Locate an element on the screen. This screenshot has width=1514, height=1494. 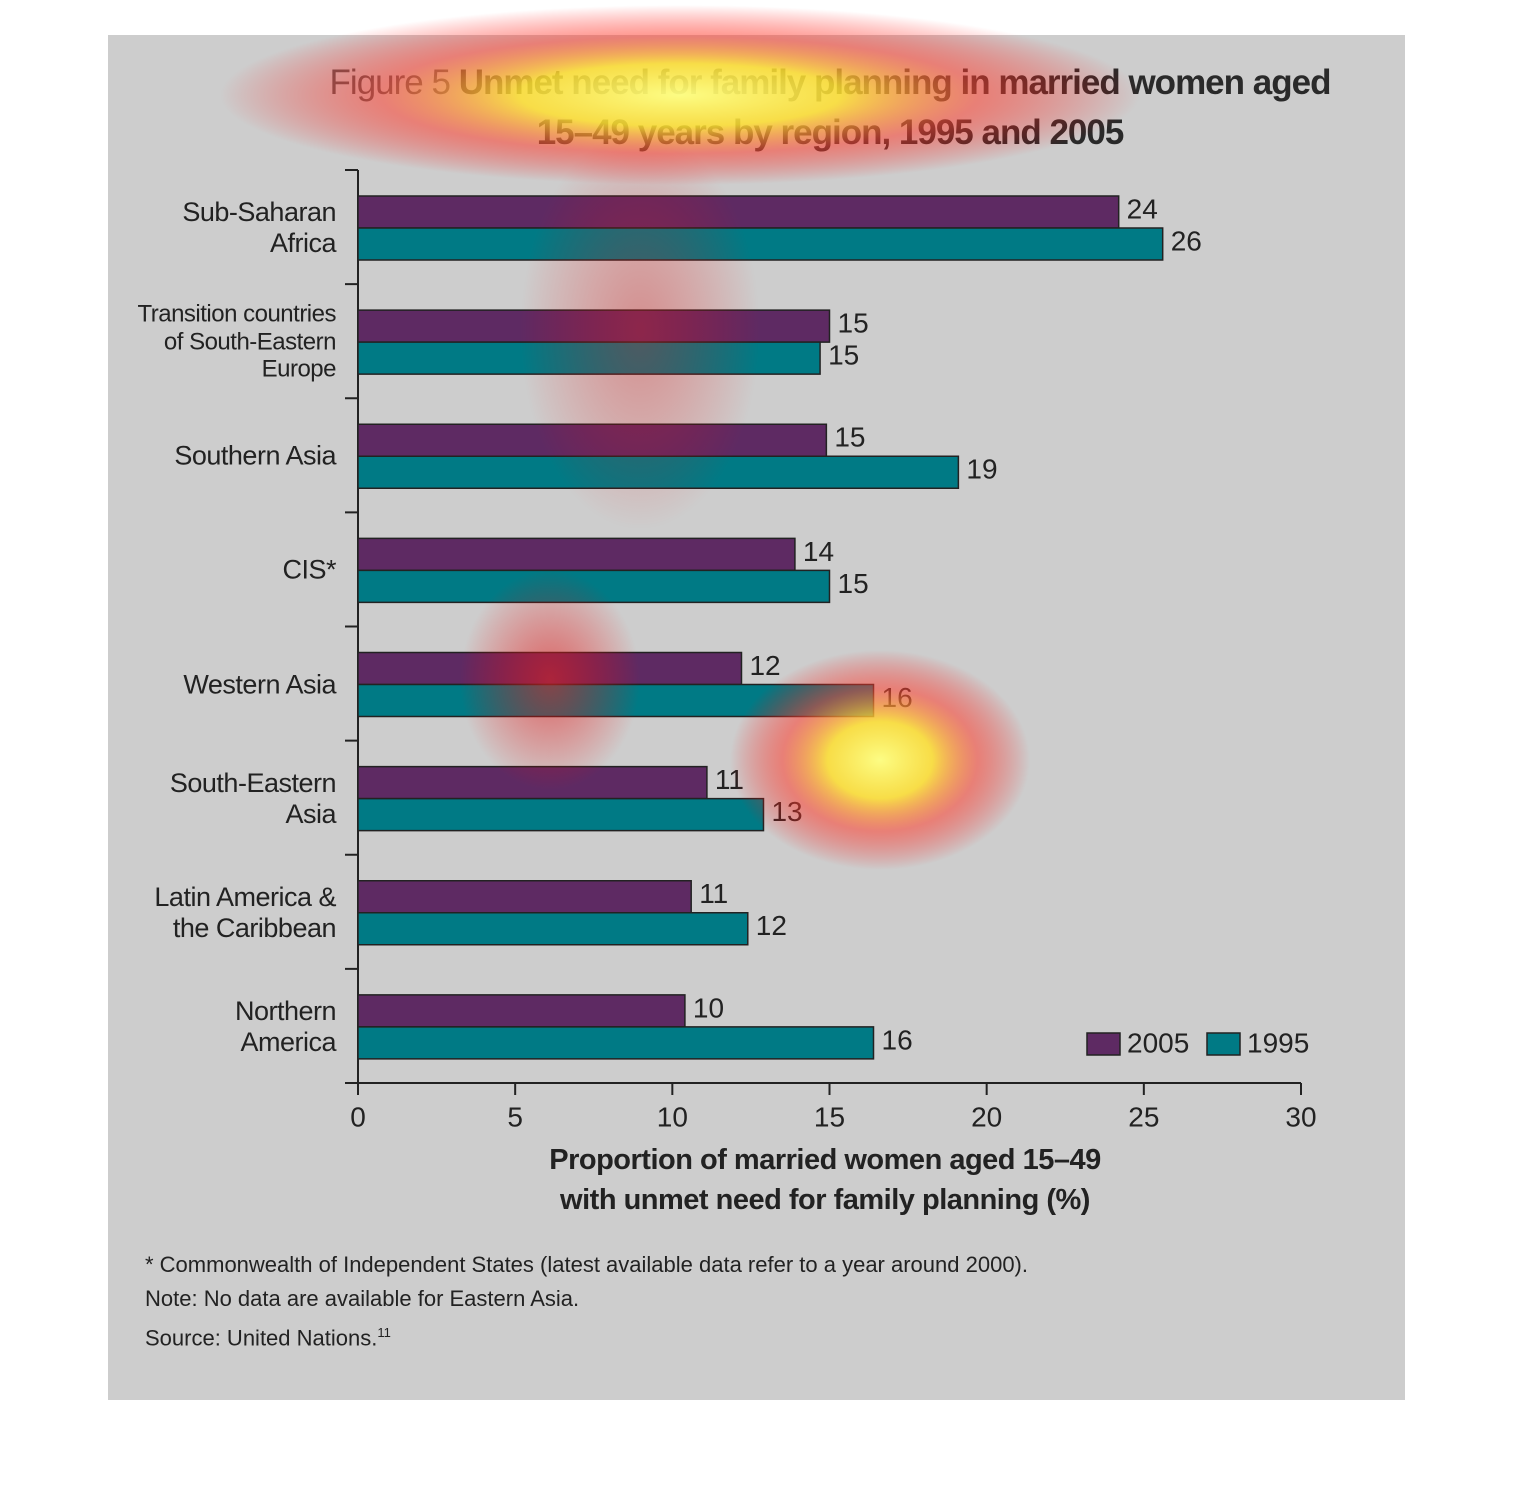
y-tick-label: Western Asia is located at coordinates (259, 683).